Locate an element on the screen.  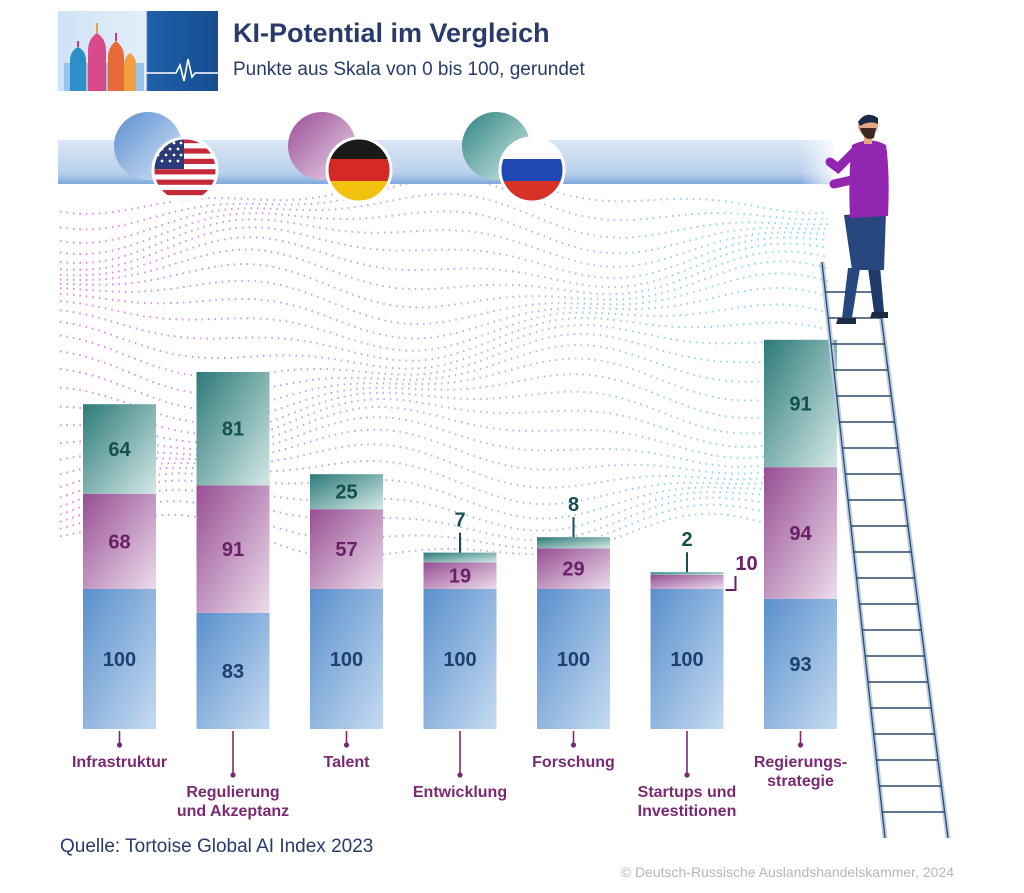
value-label-us-4: 100 is located at coordinates (459, 660).